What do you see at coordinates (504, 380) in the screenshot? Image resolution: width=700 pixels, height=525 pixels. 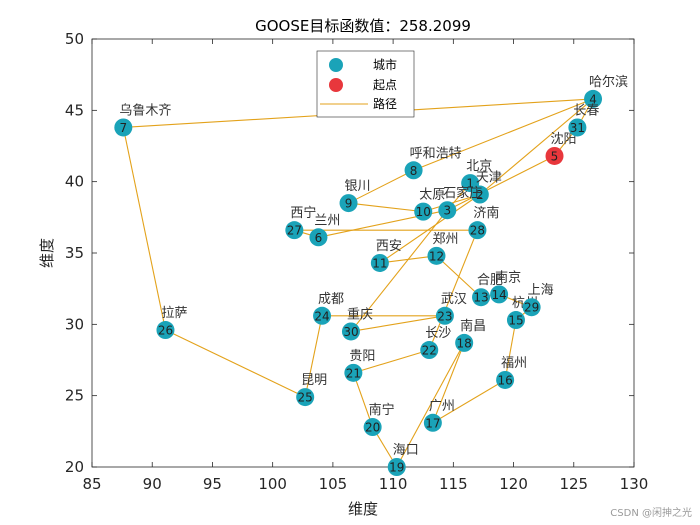 I see `city-index-label: 16` at bounding box center [504, 380].